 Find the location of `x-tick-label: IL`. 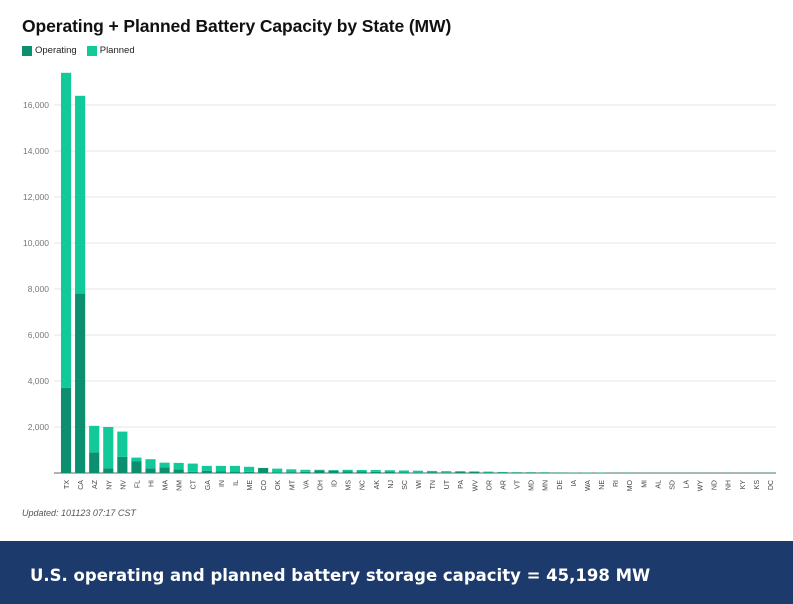

x-tick-label: IL is located at coordinates (236, 483).